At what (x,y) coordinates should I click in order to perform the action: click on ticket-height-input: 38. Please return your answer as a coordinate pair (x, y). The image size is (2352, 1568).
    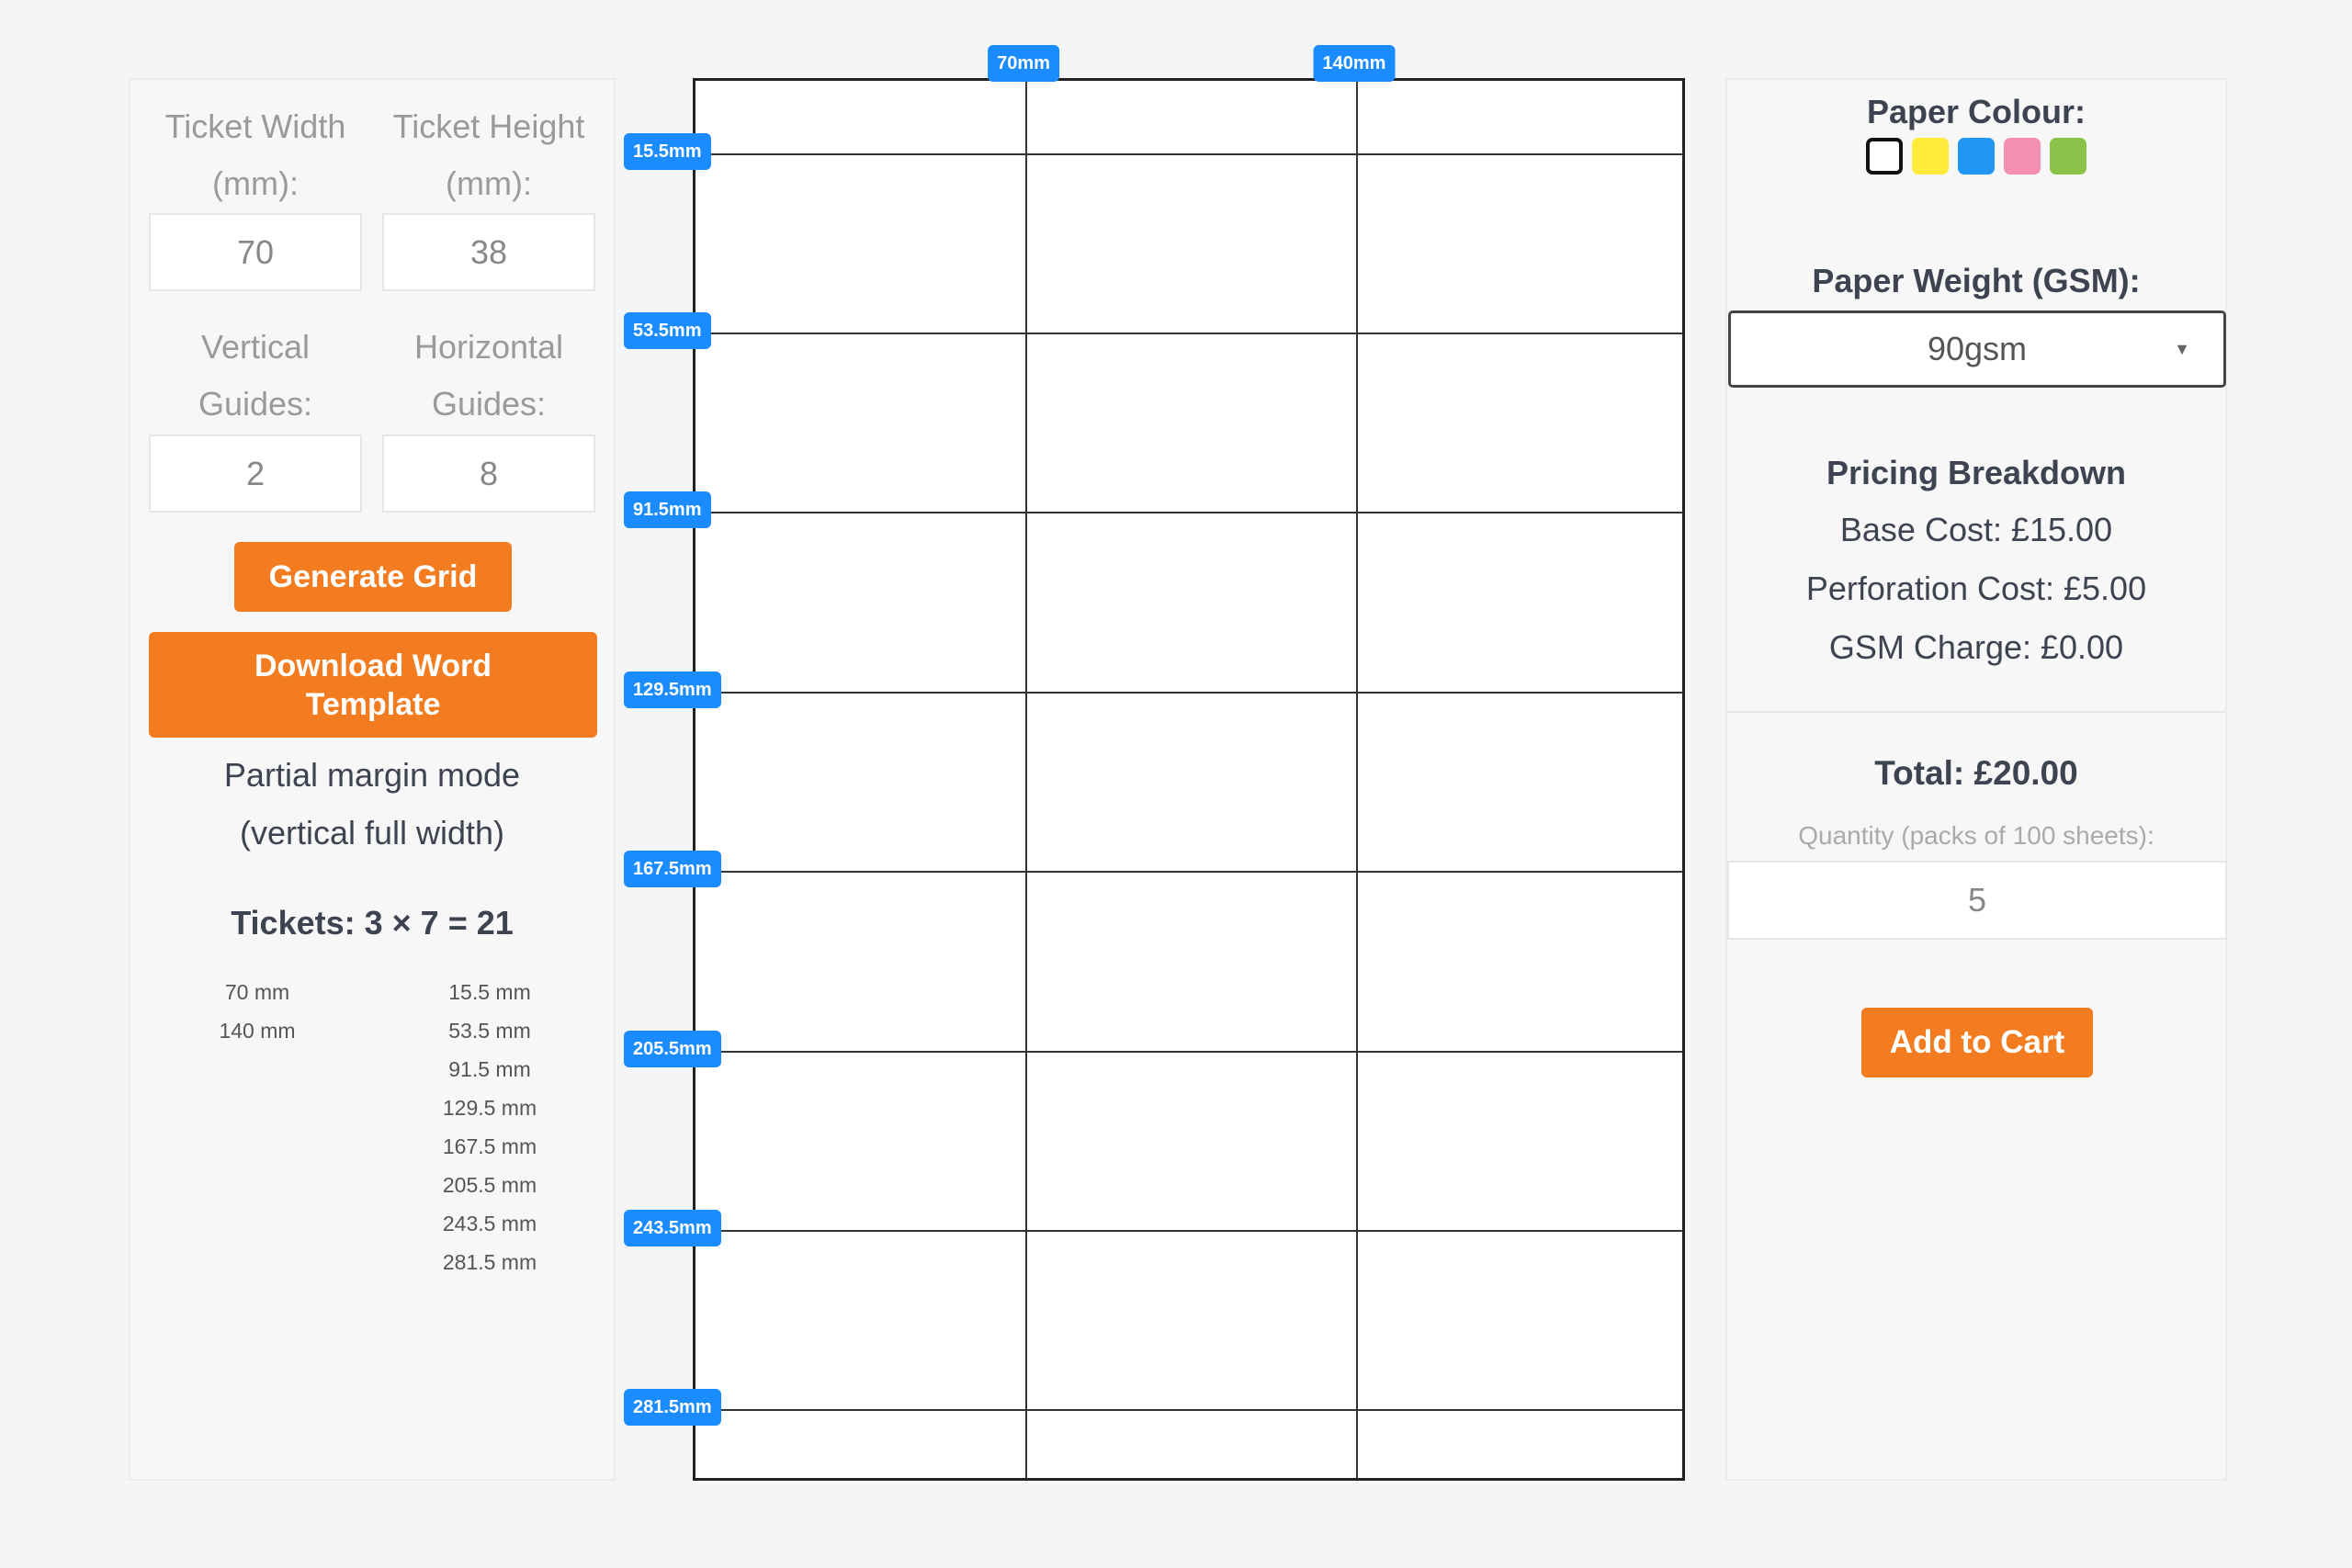
    Looking at the image, I should click on (489, 252).